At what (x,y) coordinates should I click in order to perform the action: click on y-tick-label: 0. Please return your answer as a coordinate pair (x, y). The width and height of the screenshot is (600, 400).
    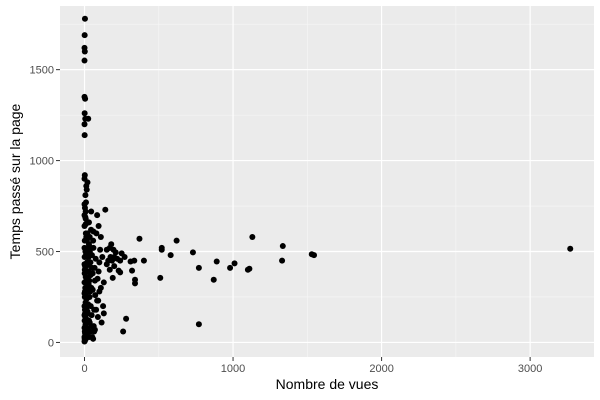
    Looking at the image, I should click on (51, 343).